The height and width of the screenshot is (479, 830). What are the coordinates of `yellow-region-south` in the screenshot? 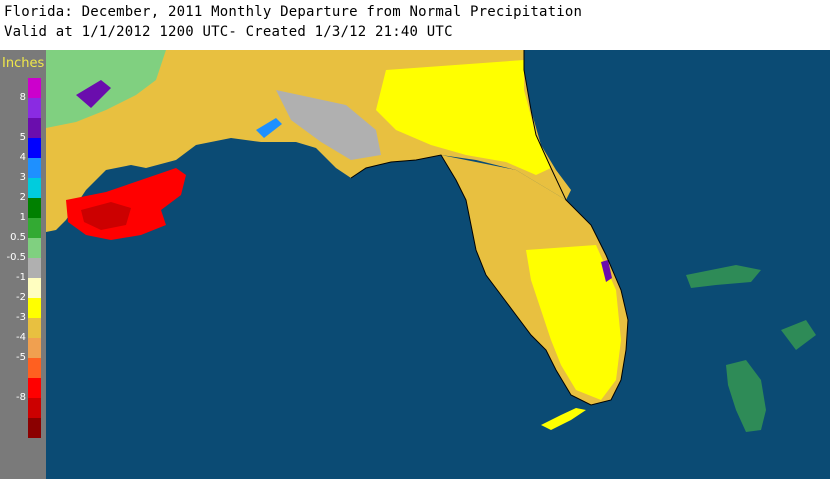 It's located at (573, 322).